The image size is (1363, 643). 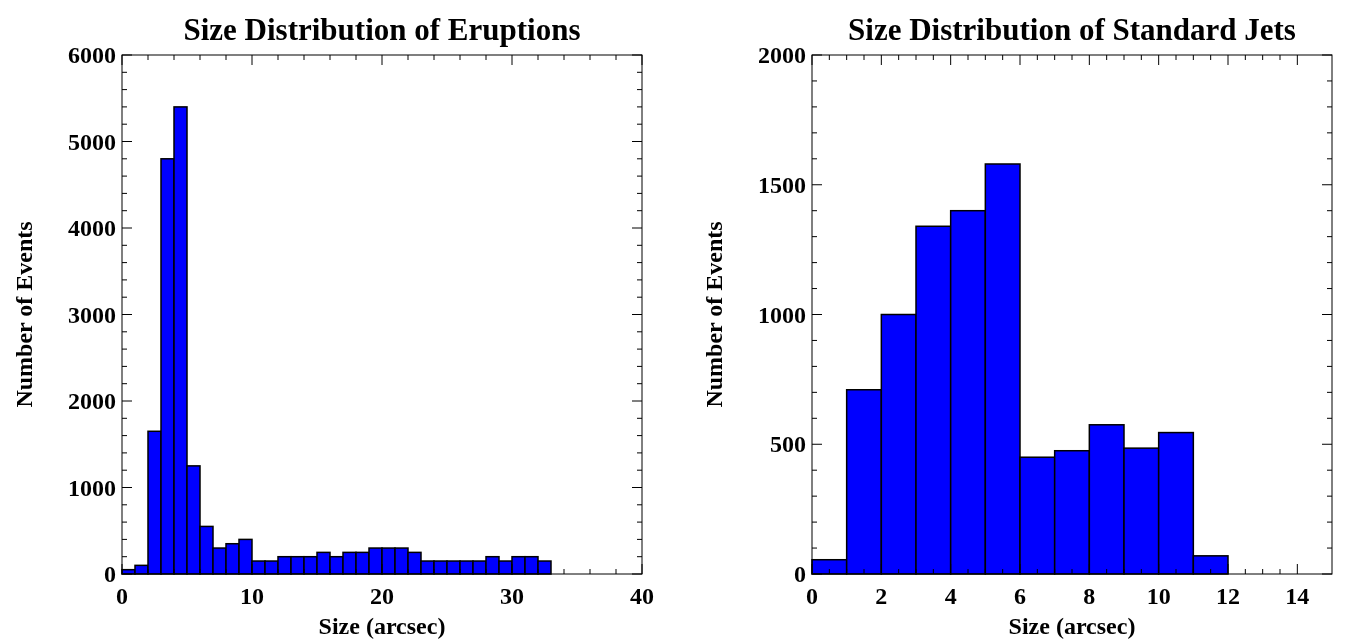 I want to click on x-tick-label: 40, so click(x=642, y=596).